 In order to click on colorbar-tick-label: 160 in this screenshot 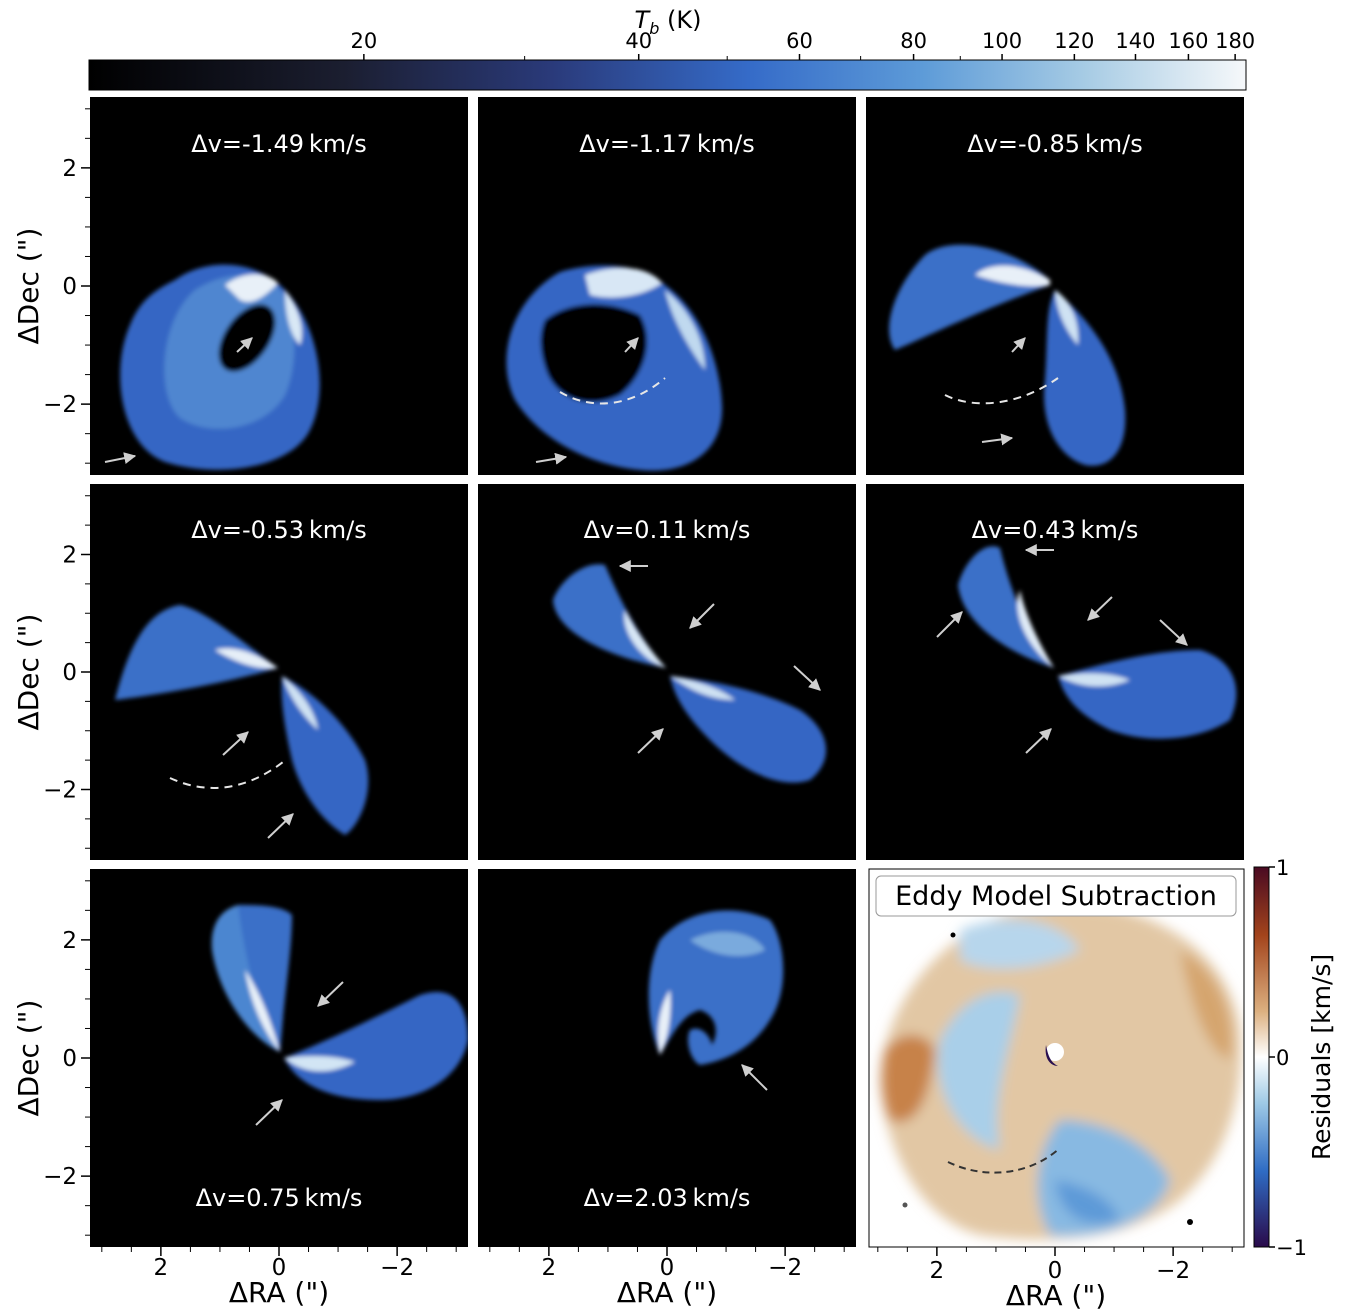, I will do `click(1188, 41)`.